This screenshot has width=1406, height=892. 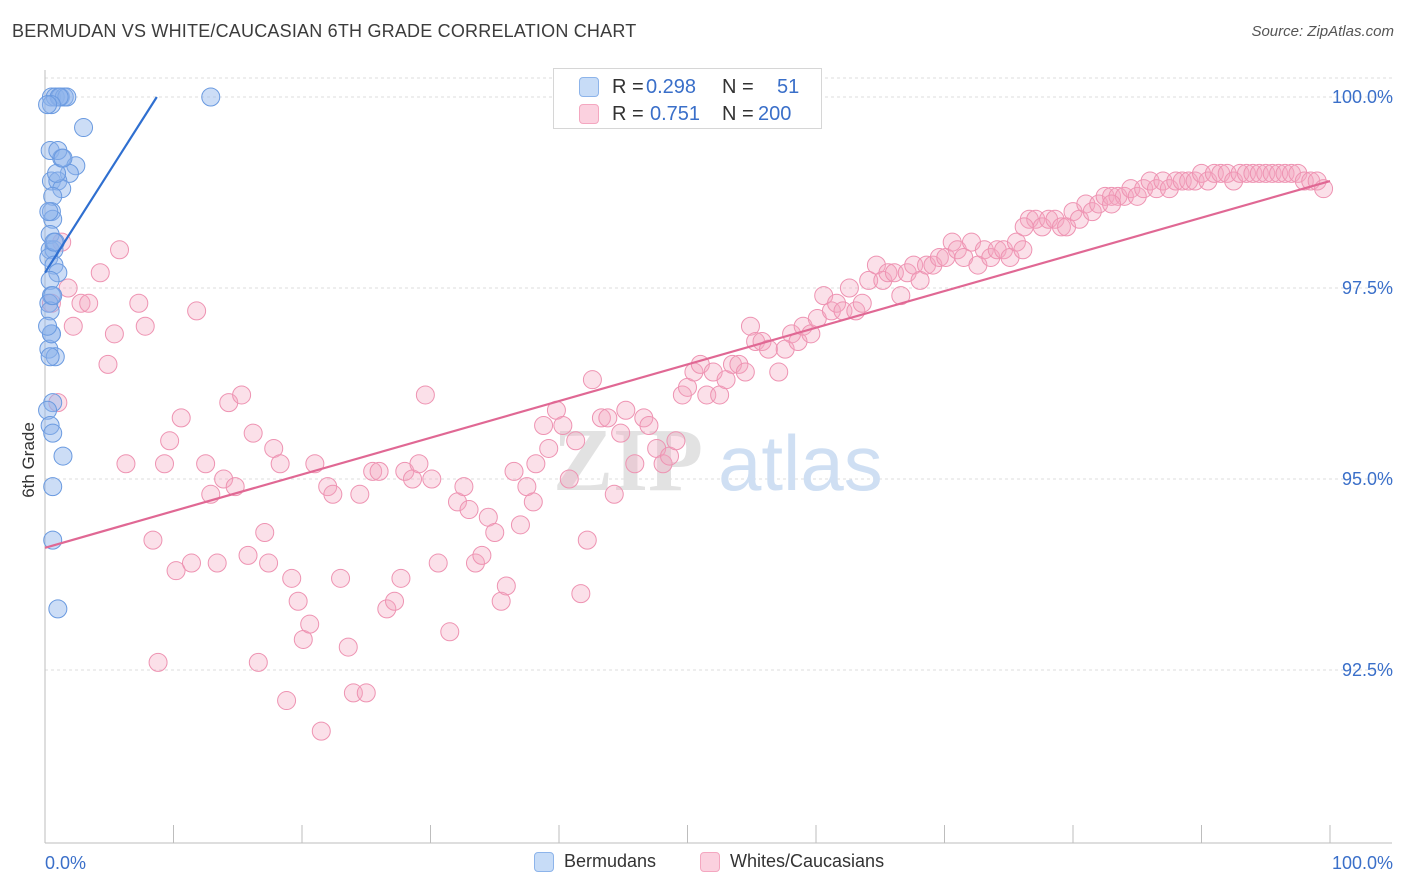 I want to click on legend-item-whites: Whites/Caucasians, so click(x=792, y=861).